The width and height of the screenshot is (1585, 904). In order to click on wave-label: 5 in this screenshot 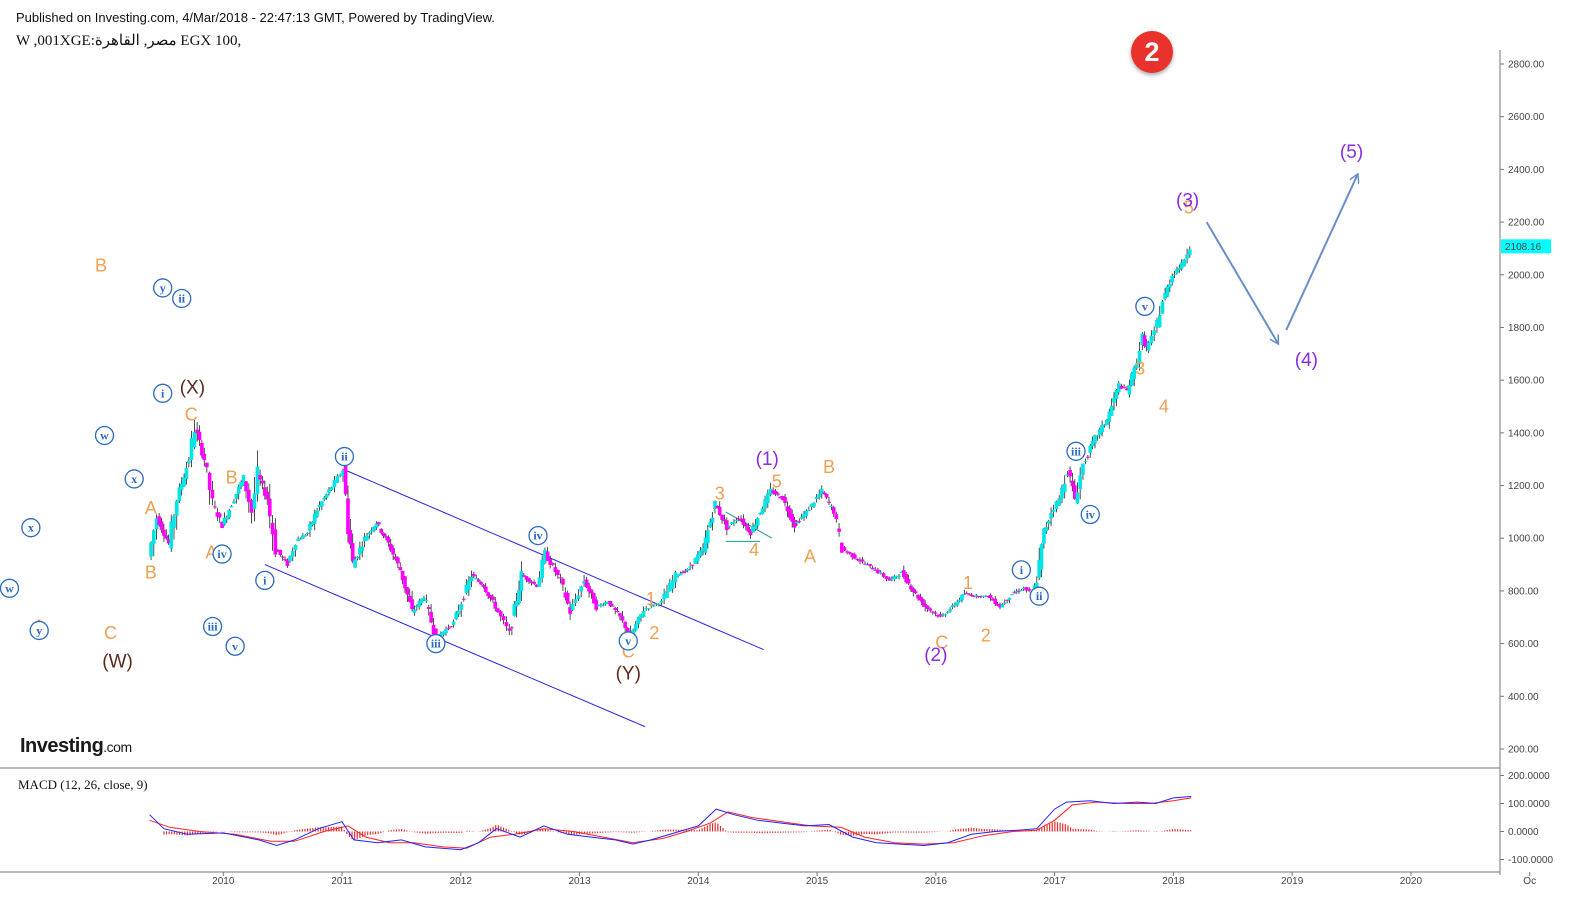, I will do `click(777, 482)`.